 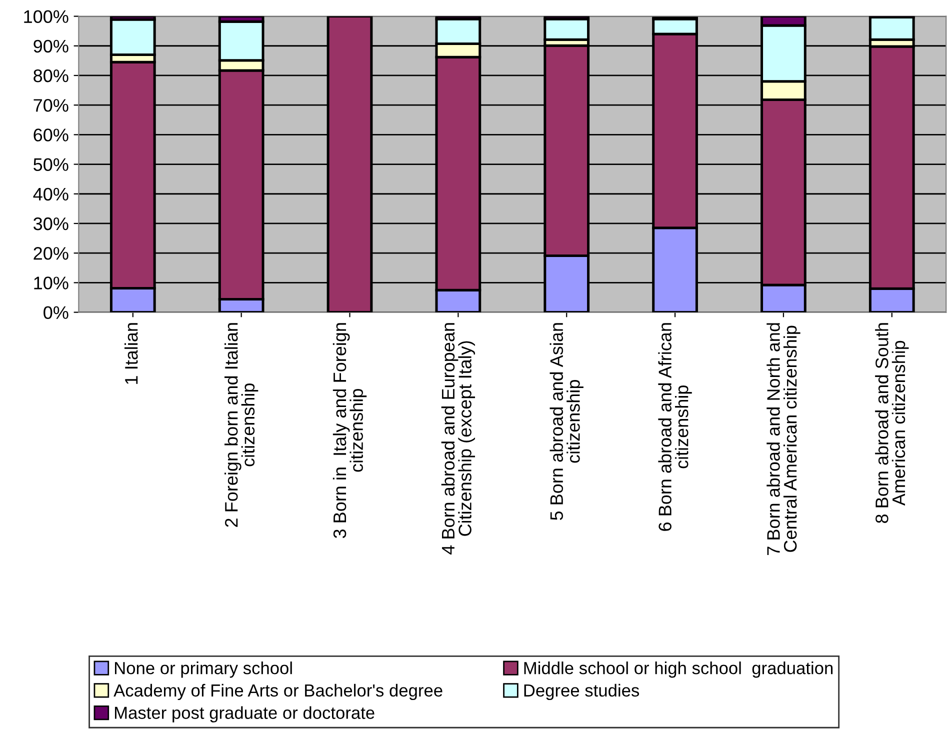 What do you see at coordinates (56, 312) in the screenshot?
I see `y-tick-label: 0%` at bounding box center [56, 312].